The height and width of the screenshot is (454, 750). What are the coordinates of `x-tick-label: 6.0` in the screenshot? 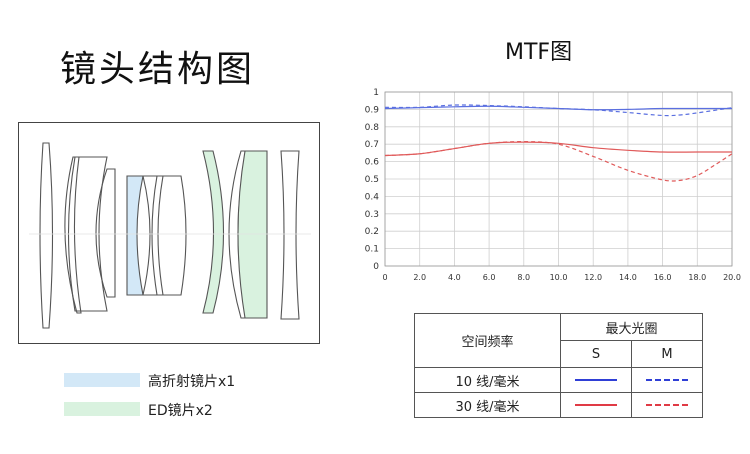 It's located at (489, 277).